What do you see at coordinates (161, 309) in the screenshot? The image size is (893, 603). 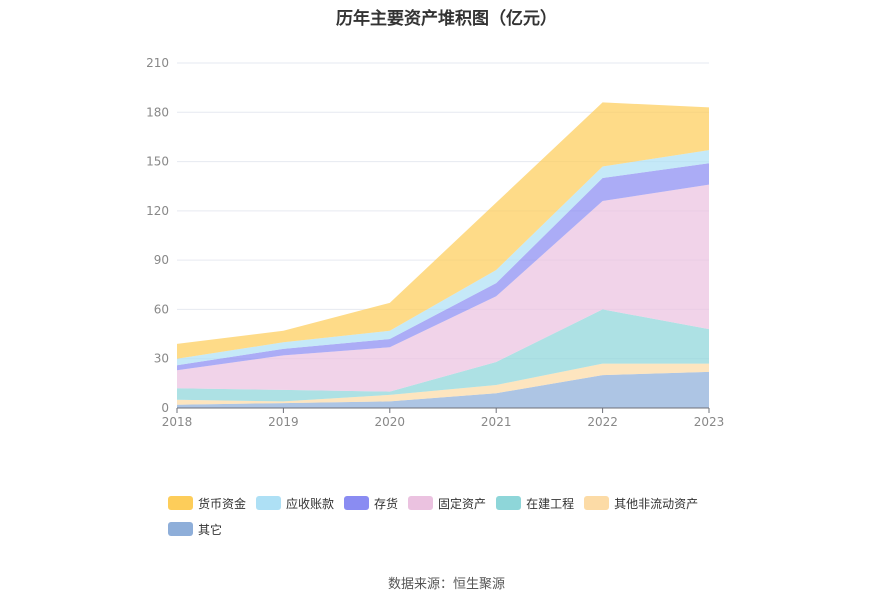 I see `y-tick-label: 60` at bounding box center [161, 309].